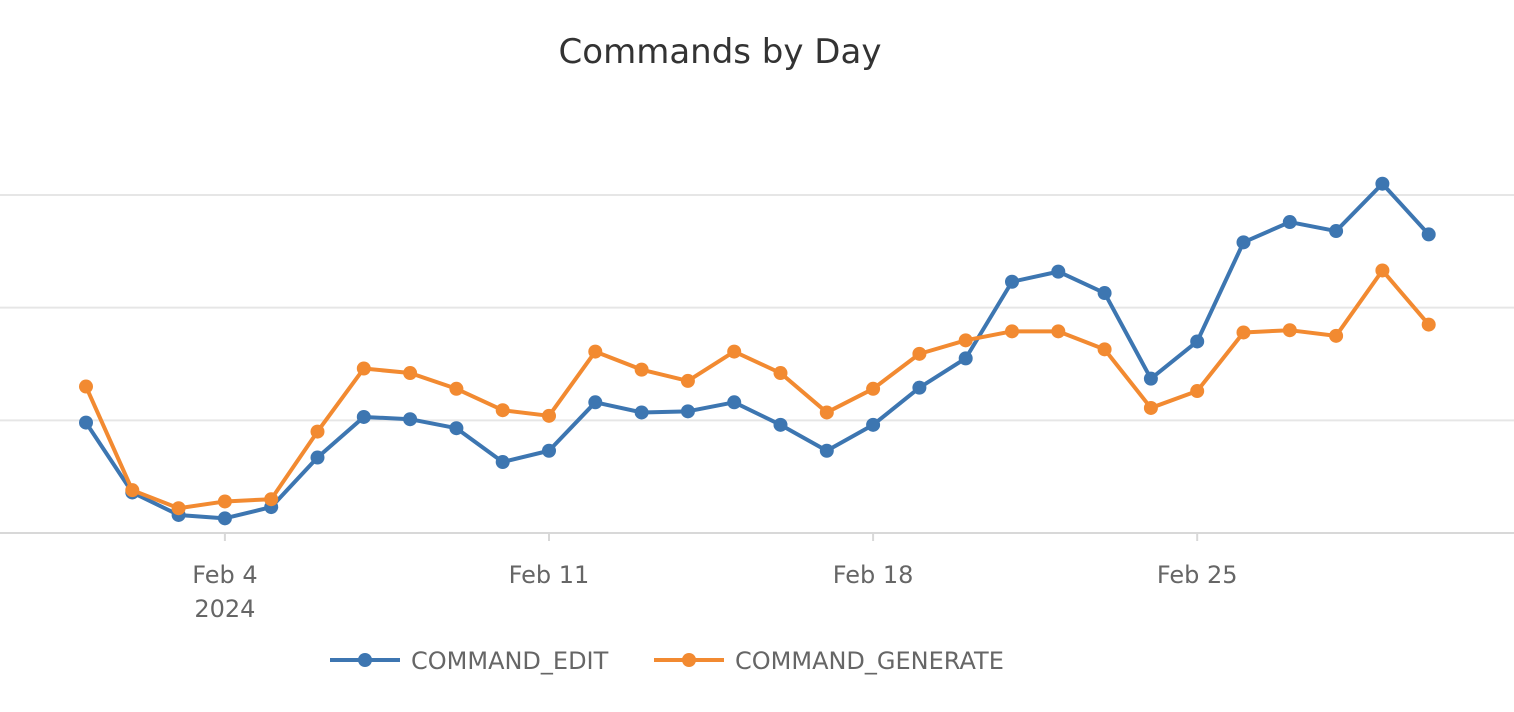  Describe the element at coordinates (873, 575) in the screenshot. I see `x-tick-label: Feb 18` at that location.